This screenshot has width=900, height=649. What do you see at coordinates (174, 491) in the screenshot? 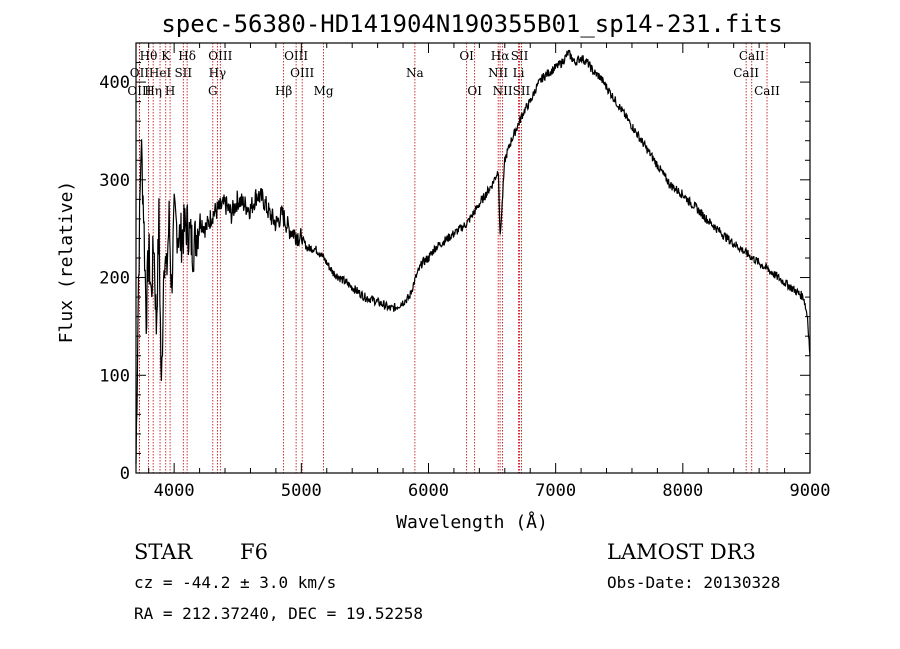
I see `x-tick-label: 4000` at bounding box center [174, 491].